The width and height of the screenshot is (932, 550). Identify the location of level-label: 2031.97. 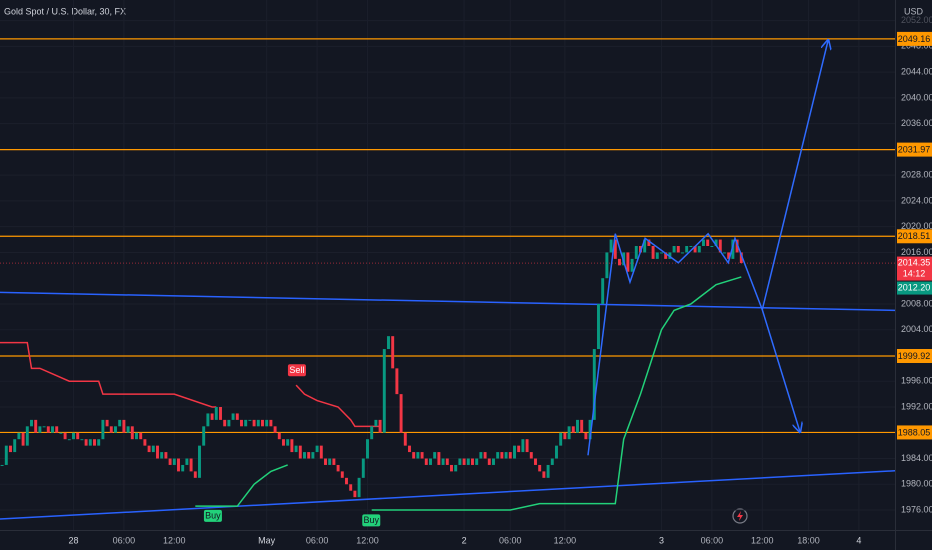
(914, 149).